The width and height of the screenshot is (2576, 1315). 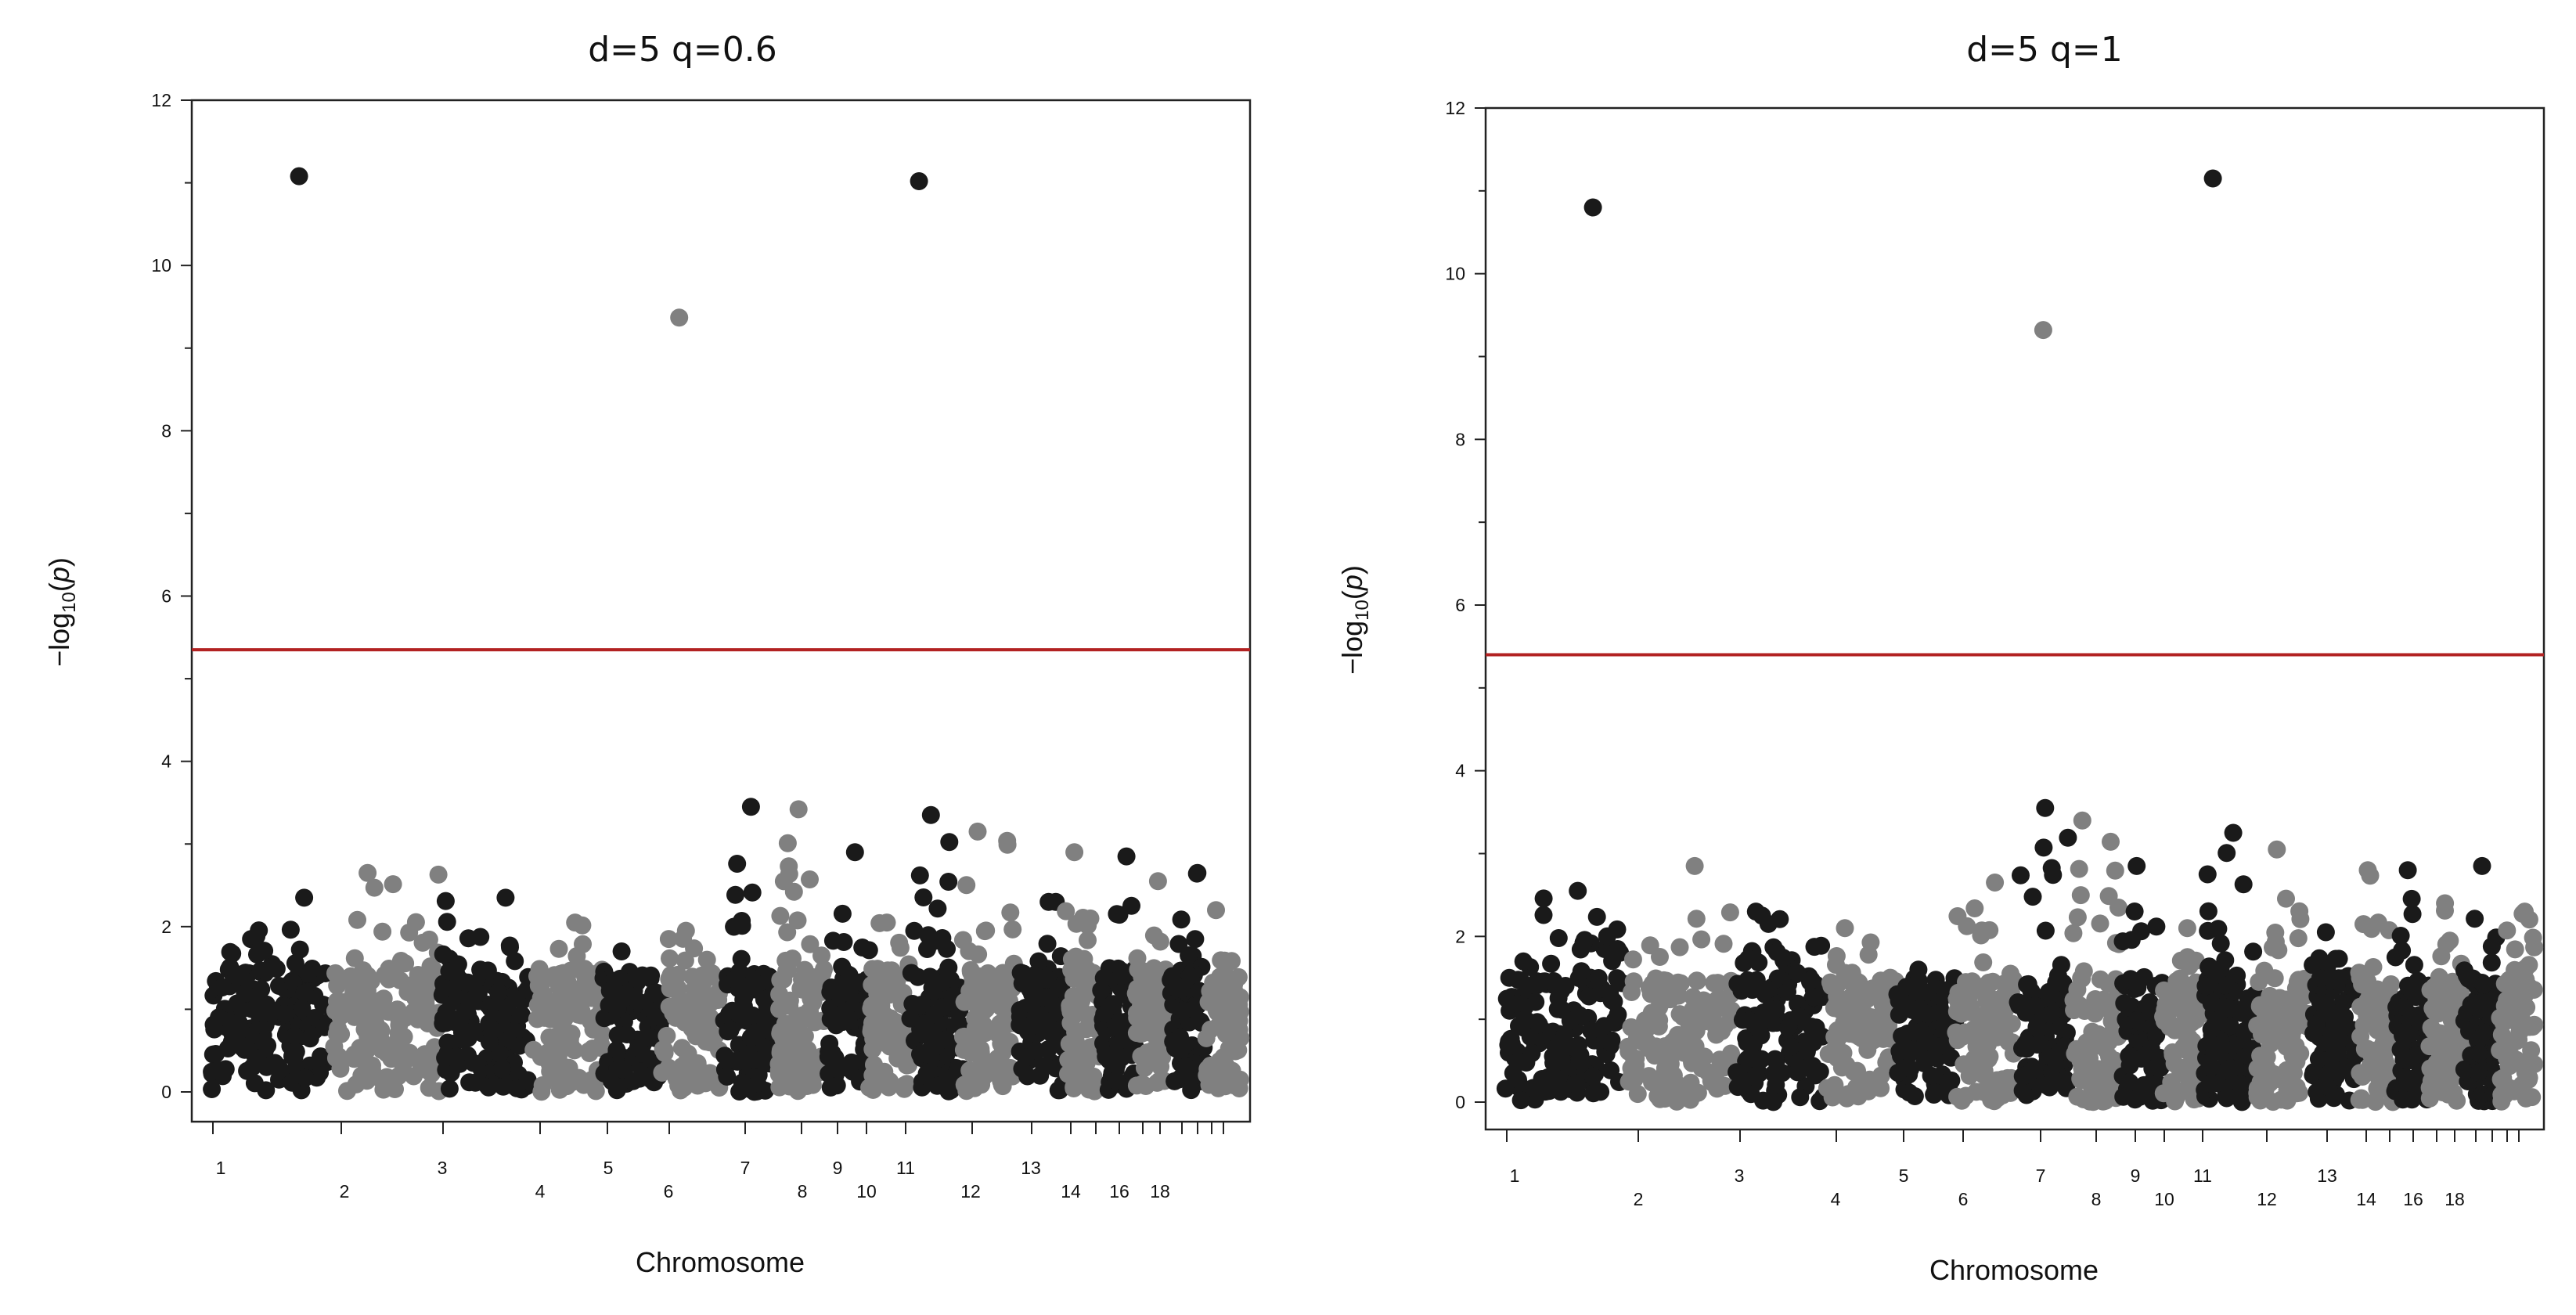 I want to click on x-tick-label: 12, so click(x=2267, y=1199).